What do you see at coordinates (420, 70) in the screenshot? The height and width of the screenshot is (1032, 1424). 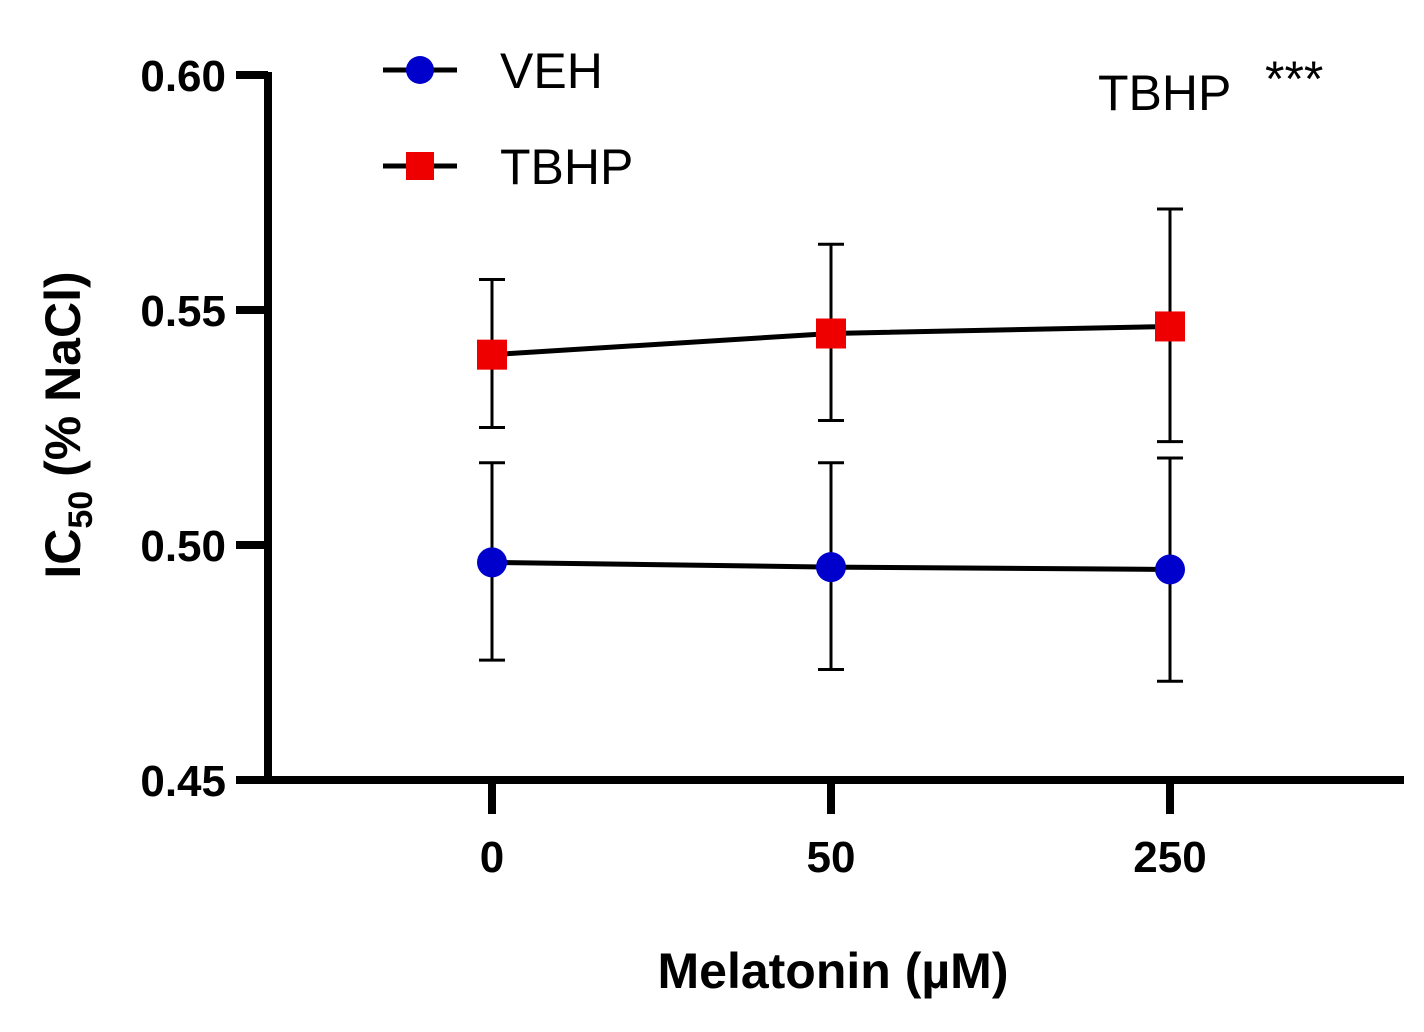 I see `legend-marker-veh` at bounding box center [420, 70].